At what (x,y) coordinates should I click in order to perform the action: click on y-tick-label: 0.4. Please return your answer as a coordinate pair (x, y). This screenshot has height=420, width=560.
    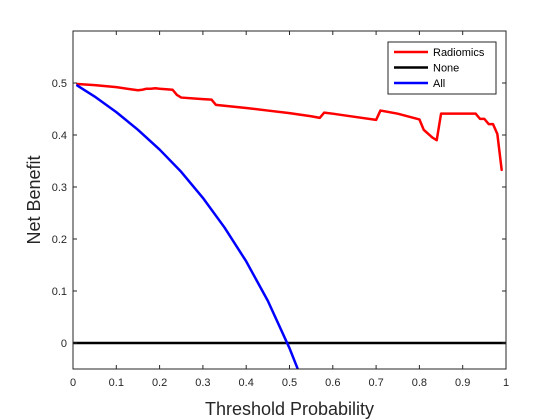
    Looking at the image, I should click on (59, 136).